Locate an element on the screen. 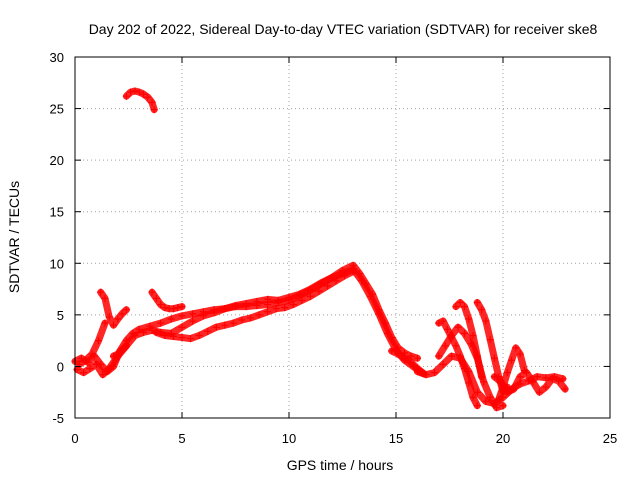 Image resolution: width=640 pixels, height=480 pixels. y-tick-label: 25 is located at coordinates (57, 109).